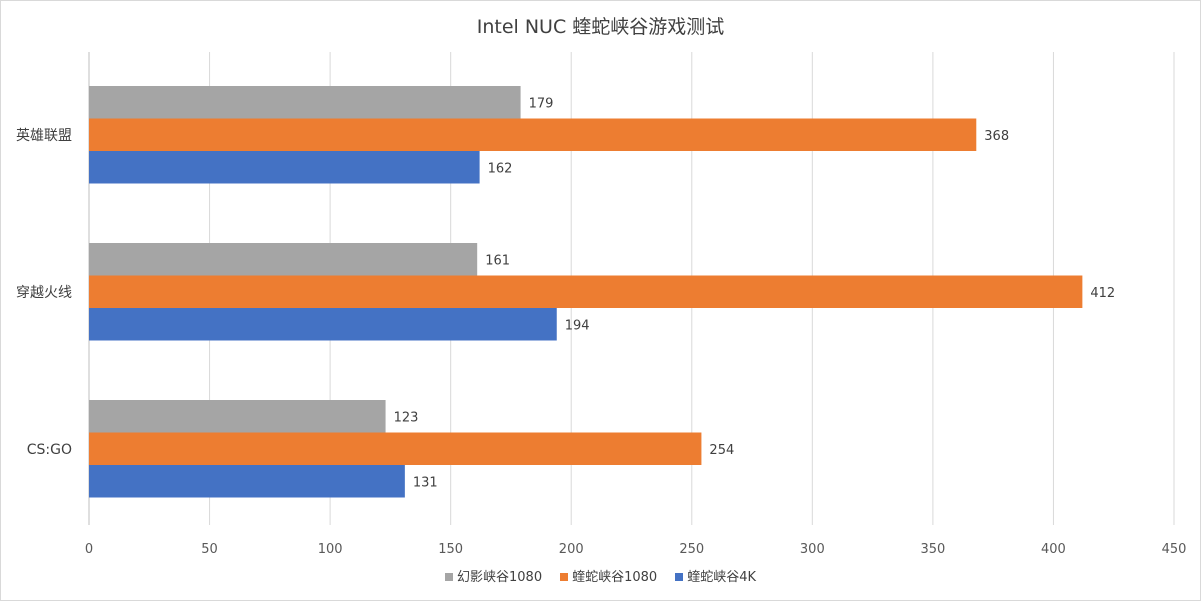  What do you see at coordinates (1102, 293) in the screenshot?
I see `data-label: 412` at bounding box center [1102, 293].